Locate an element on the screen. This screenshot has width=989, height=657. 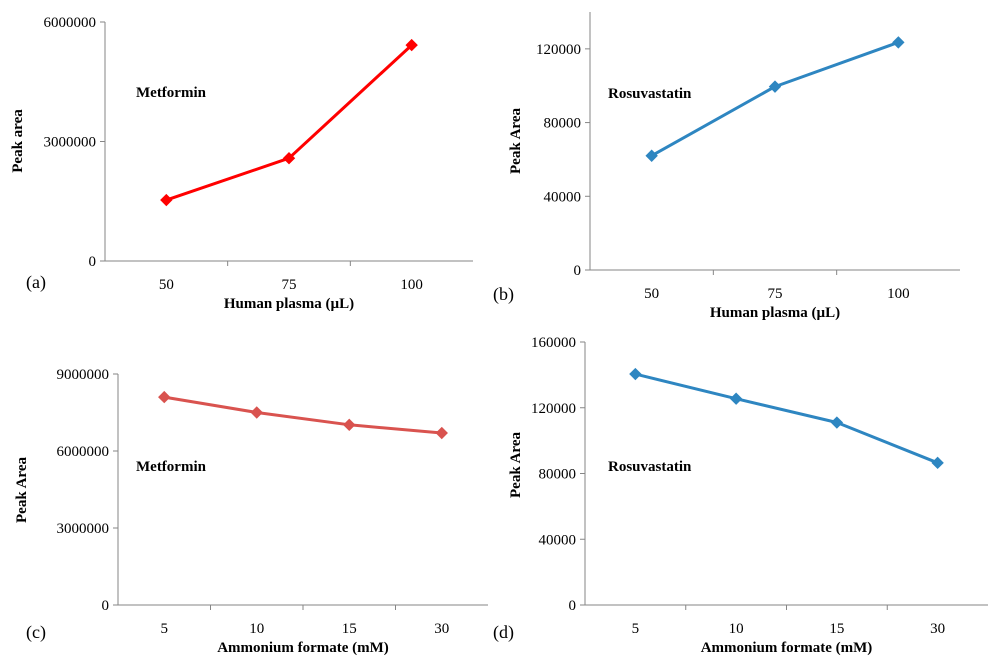
panel-label: (b) is located at coordinates (503, 294).